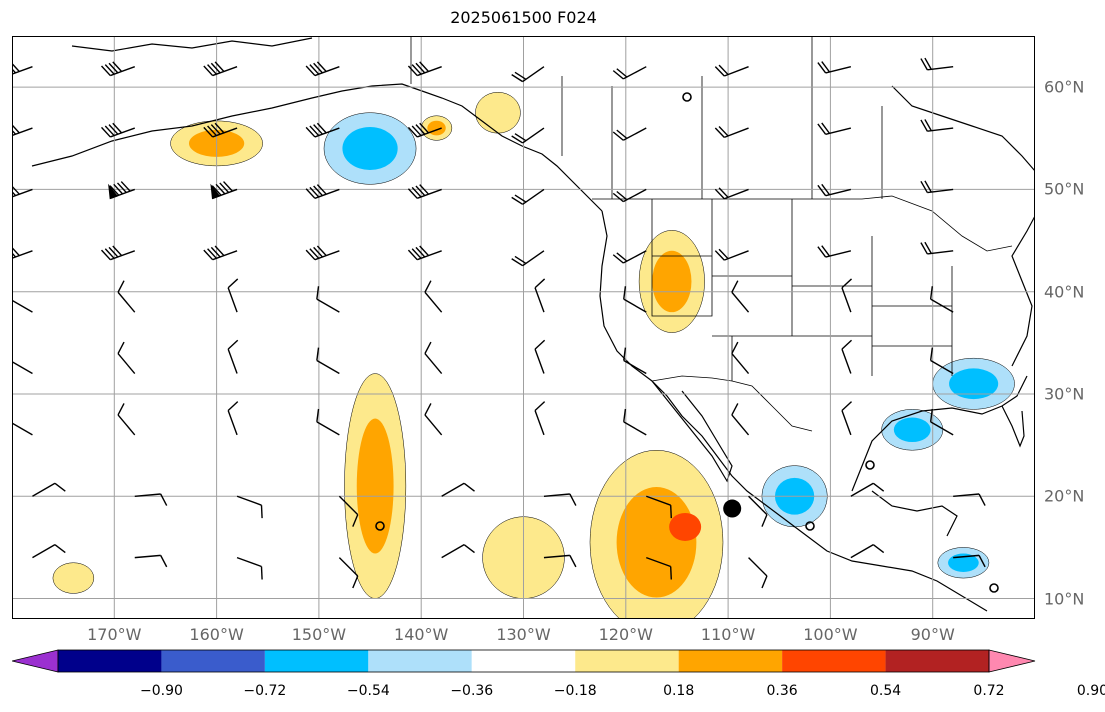 Image resolution: width=1105 pixels, height=712 pixels. Describe the element at coordinates (575, 691) in the screenshot. I see `colorbar-tick-label: −0.18` at that location.